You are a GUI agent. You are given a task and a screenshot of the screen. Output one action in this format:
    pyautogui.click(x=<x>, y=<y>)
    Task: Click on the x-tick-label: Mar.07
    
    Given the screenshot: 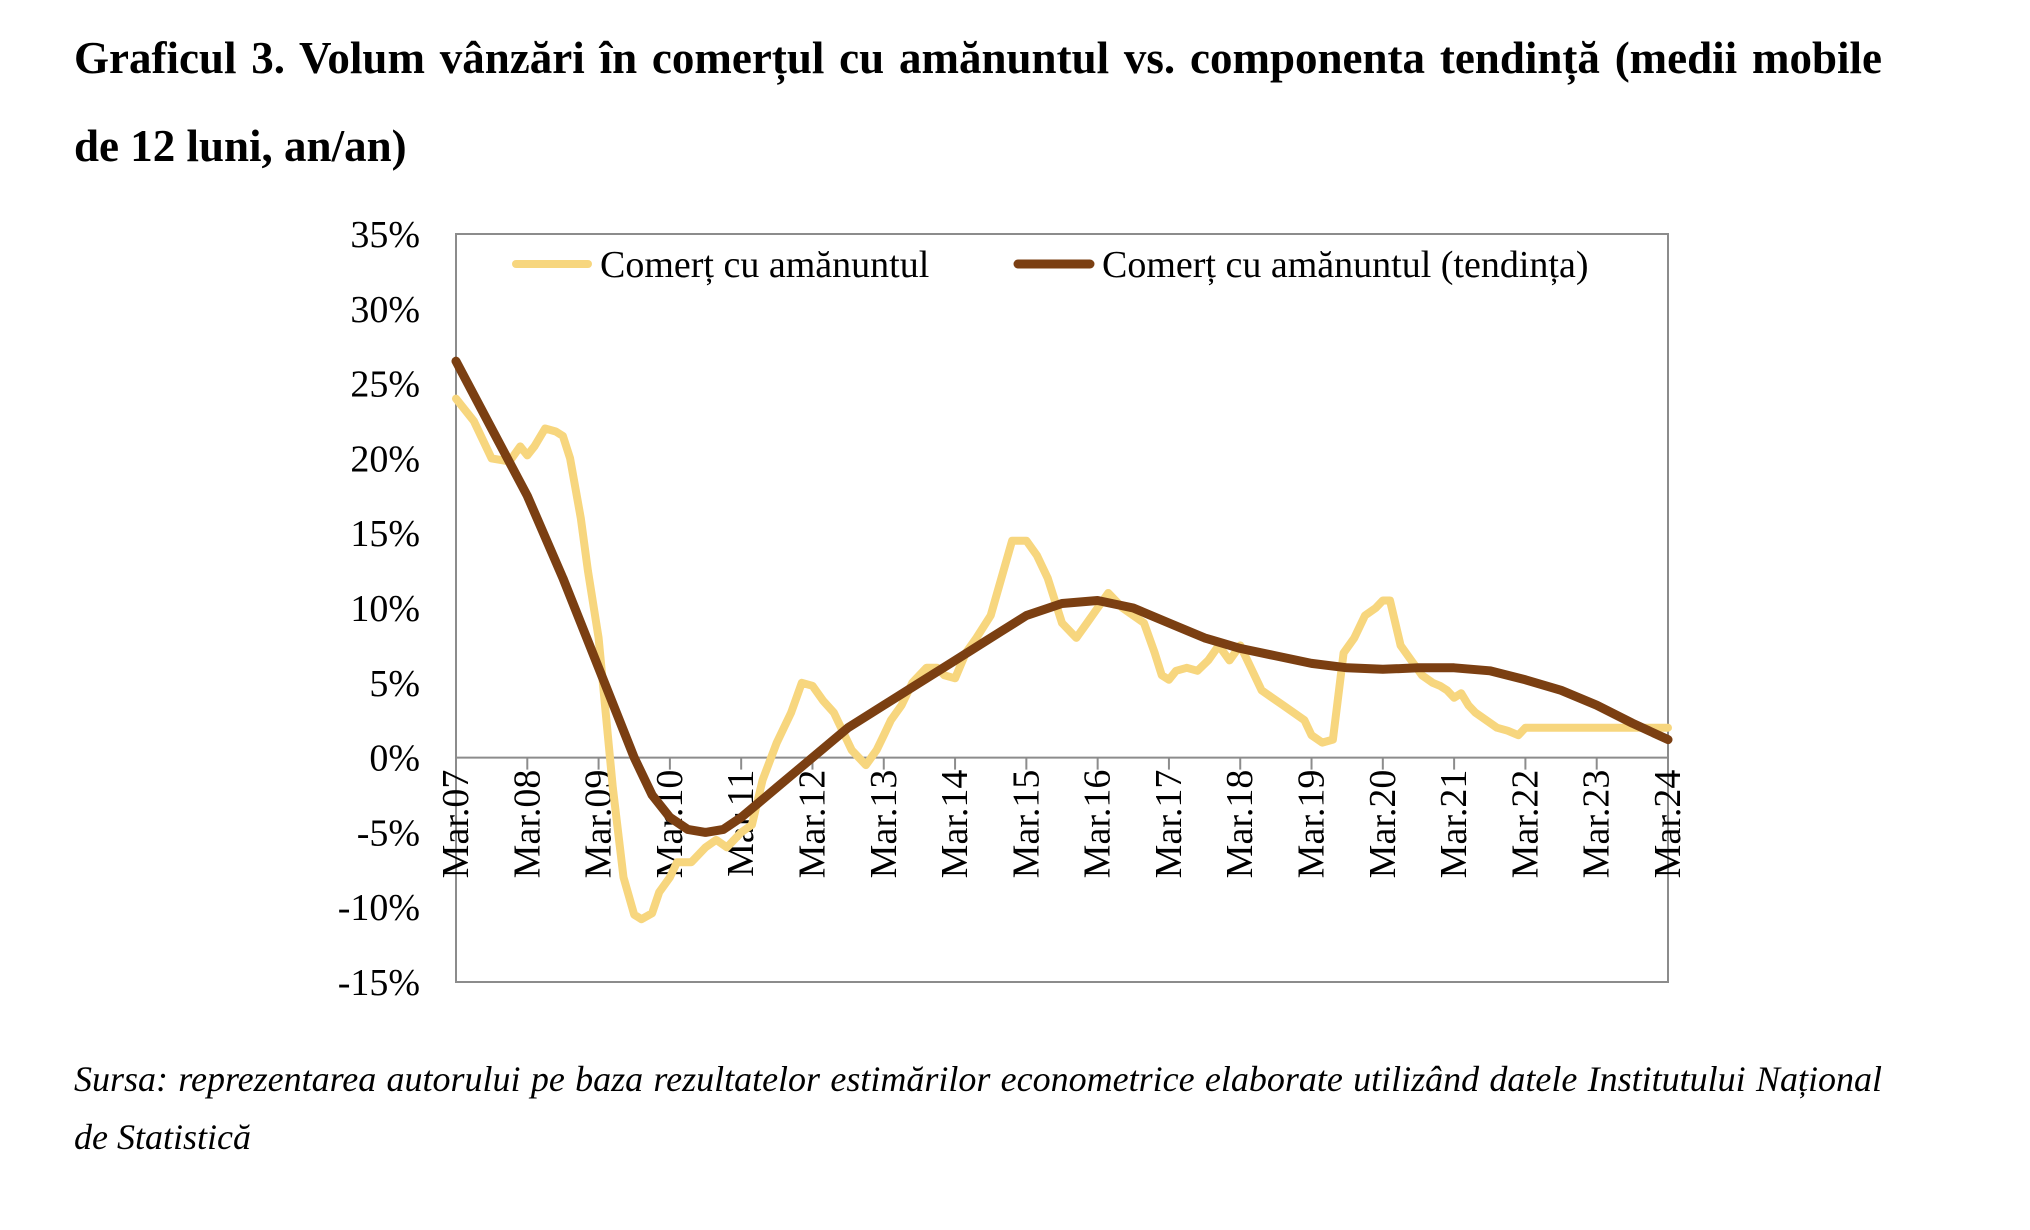 What is the action you would take?
    pyautogui.click(x=456, y=824)
    